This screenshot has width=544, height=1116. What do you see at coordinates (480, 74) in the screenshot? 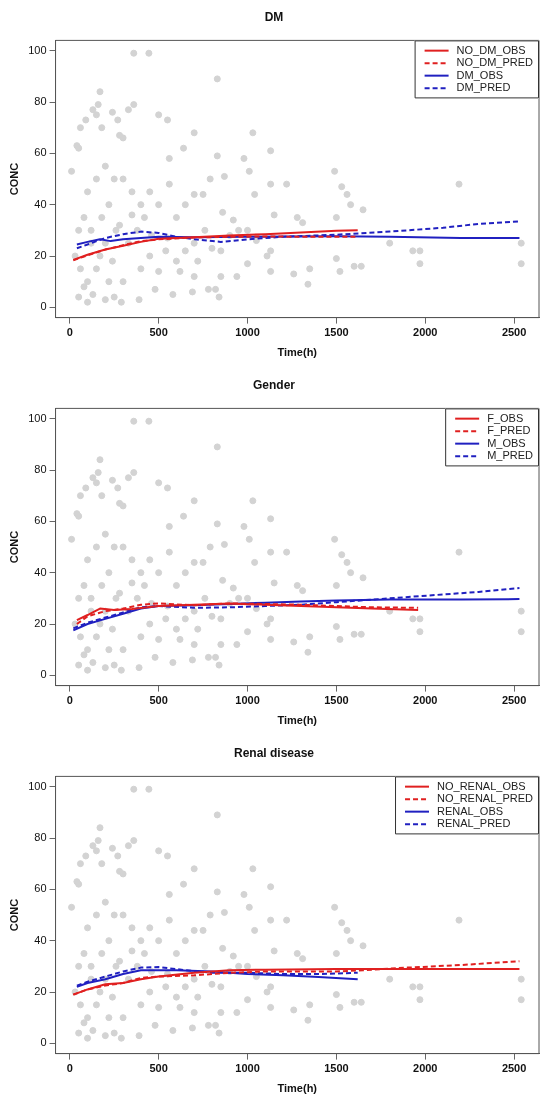
I see `legend-label: DM_OBS` at bounding box center [480, 74].